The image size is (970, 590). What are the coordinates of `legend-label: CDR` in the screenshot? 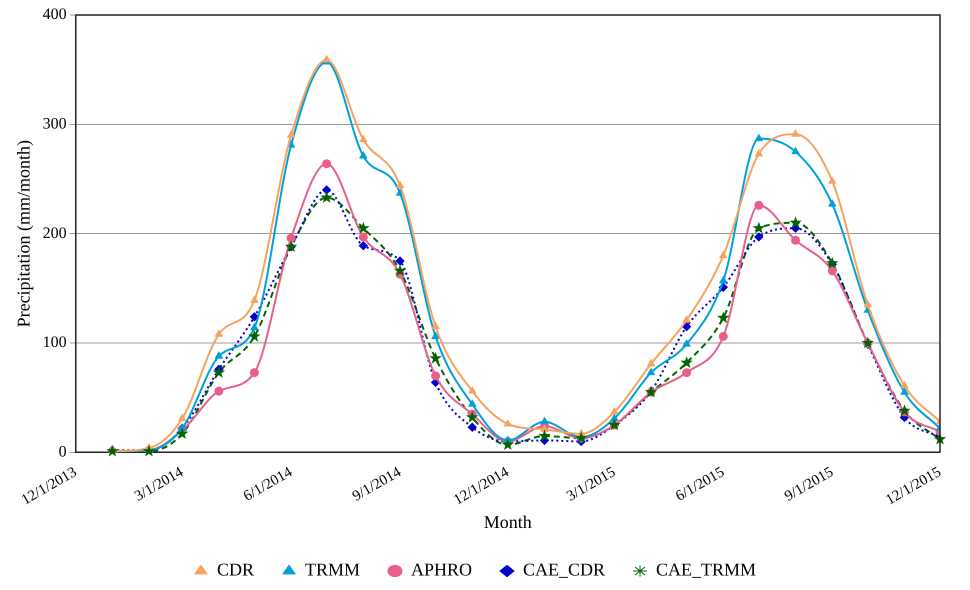 It's located at (235, 570).